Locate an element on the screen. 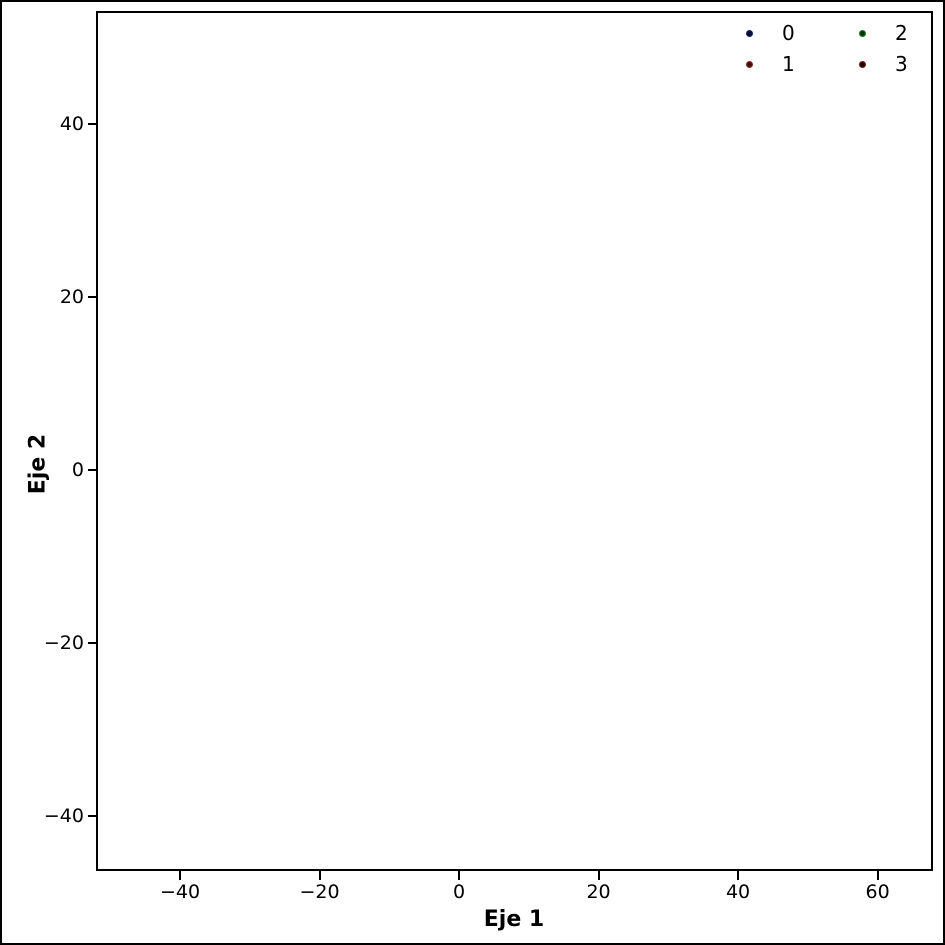 This screenshot has height=945, width=945. x-tick-label: −20 is located at coordinates (319, 892).